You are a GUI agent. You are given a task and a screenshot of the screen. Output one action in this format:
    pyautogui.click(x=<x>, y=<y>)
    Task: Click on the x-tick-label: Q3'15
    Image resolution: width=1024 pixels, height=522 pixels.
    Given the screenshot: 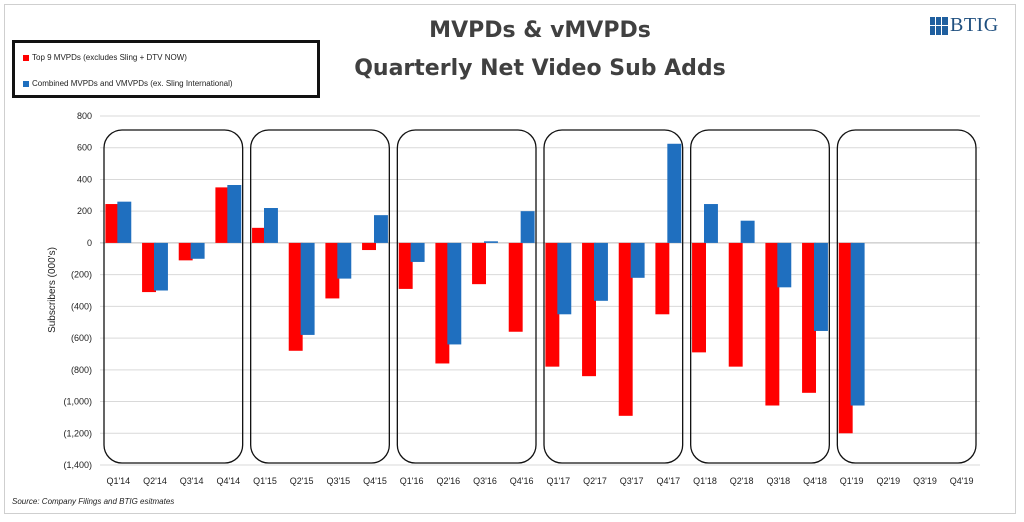 What is the action you would take?
    pyautogui.click(x=338, y=481)
    